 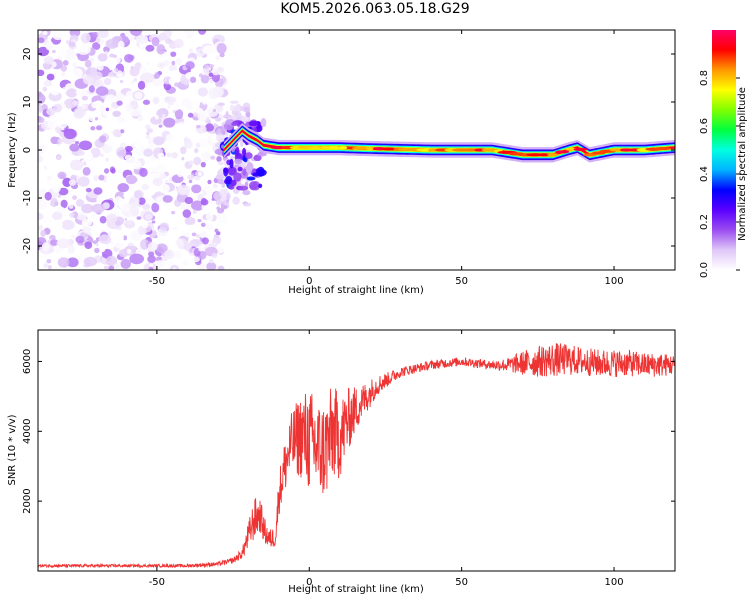 I want to click on y-tick-label: 2000, so click(x=27, y=500).